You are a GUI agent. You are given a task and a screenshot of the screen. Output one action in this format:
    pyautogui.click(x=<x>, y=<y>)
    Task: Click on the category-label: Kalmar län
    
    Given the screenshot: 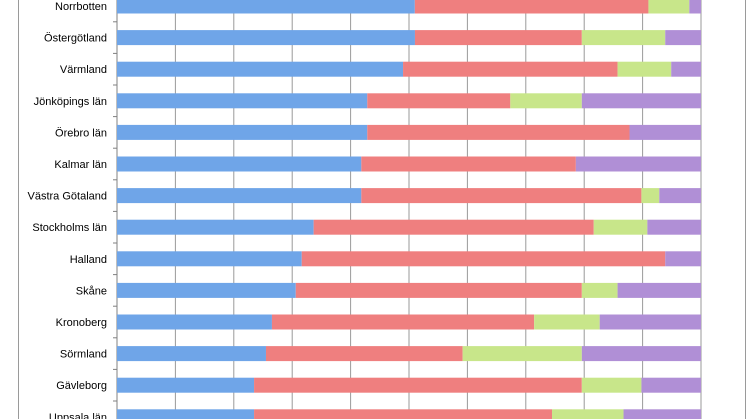 What is the action you would take?
    pyautogui.click(x=80, y=165)
    